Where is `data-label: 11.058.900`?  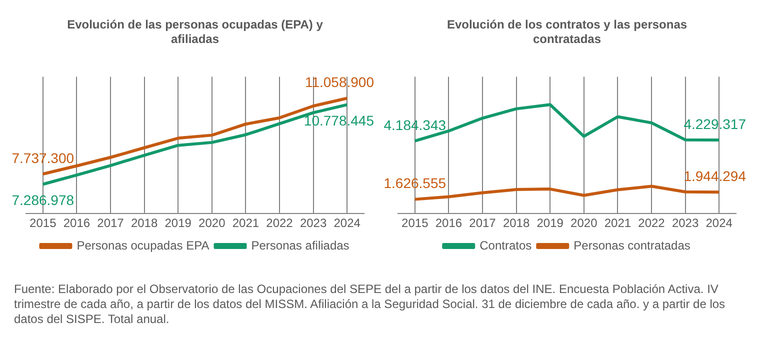
data-label: 11.058.900 is located at coordinates (339, 82).